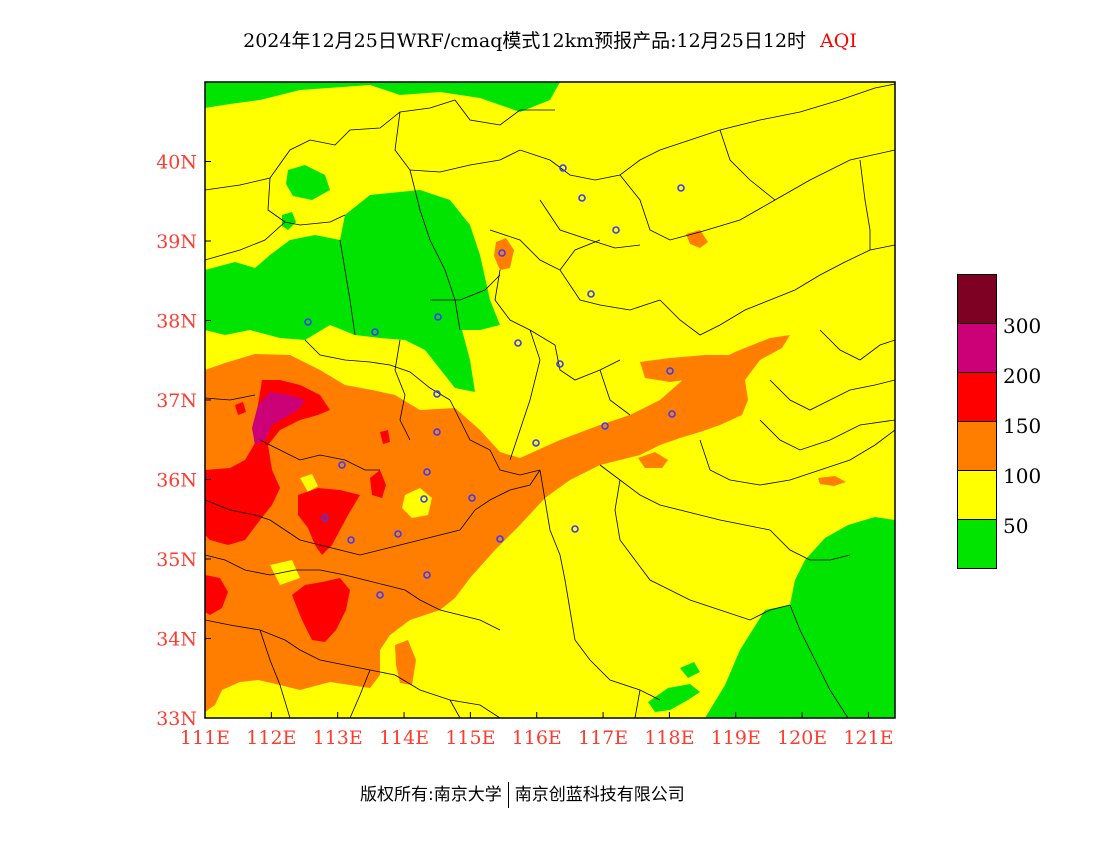 The width and height of the screenshot is (1100, 850). I want to click on footer-owner: 版权所有:南京大学, so click(431, 795).